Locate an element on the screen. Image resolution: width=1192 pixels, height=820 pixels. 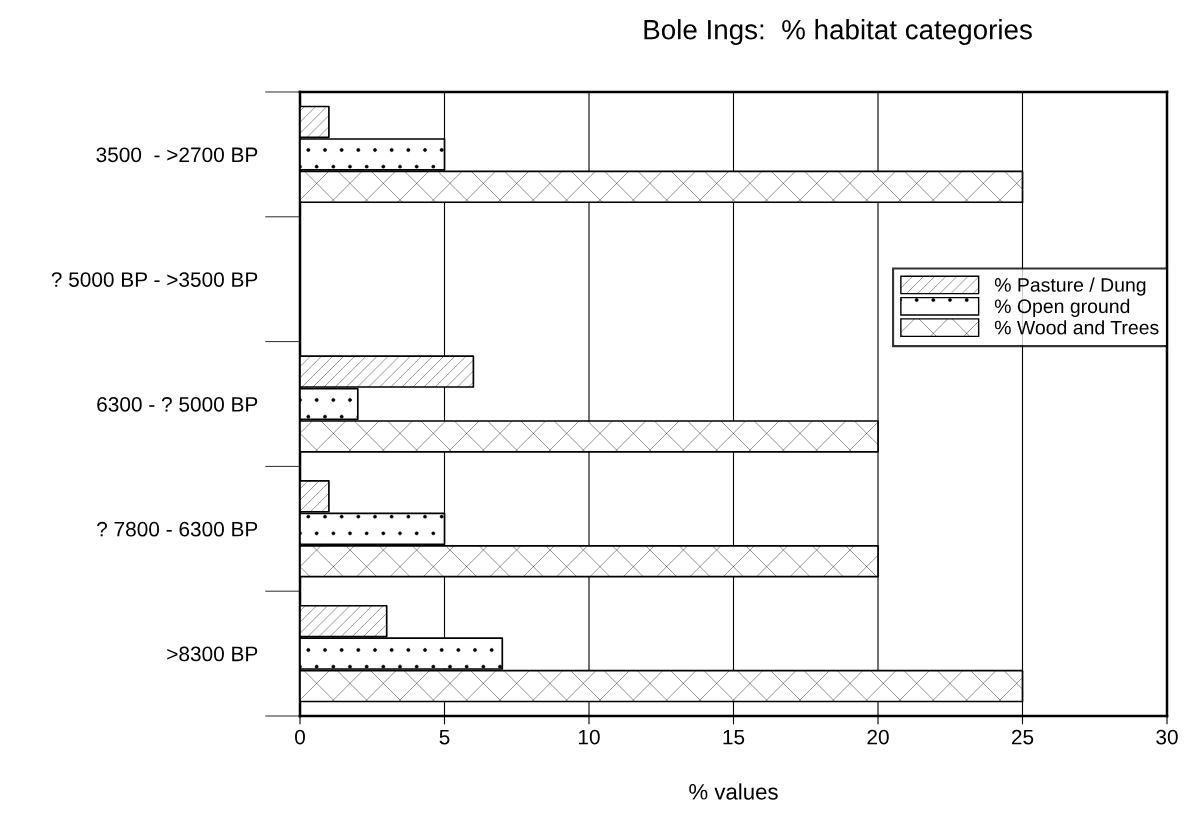
x-tick-label: 15 is located at coordinates (734, 737).